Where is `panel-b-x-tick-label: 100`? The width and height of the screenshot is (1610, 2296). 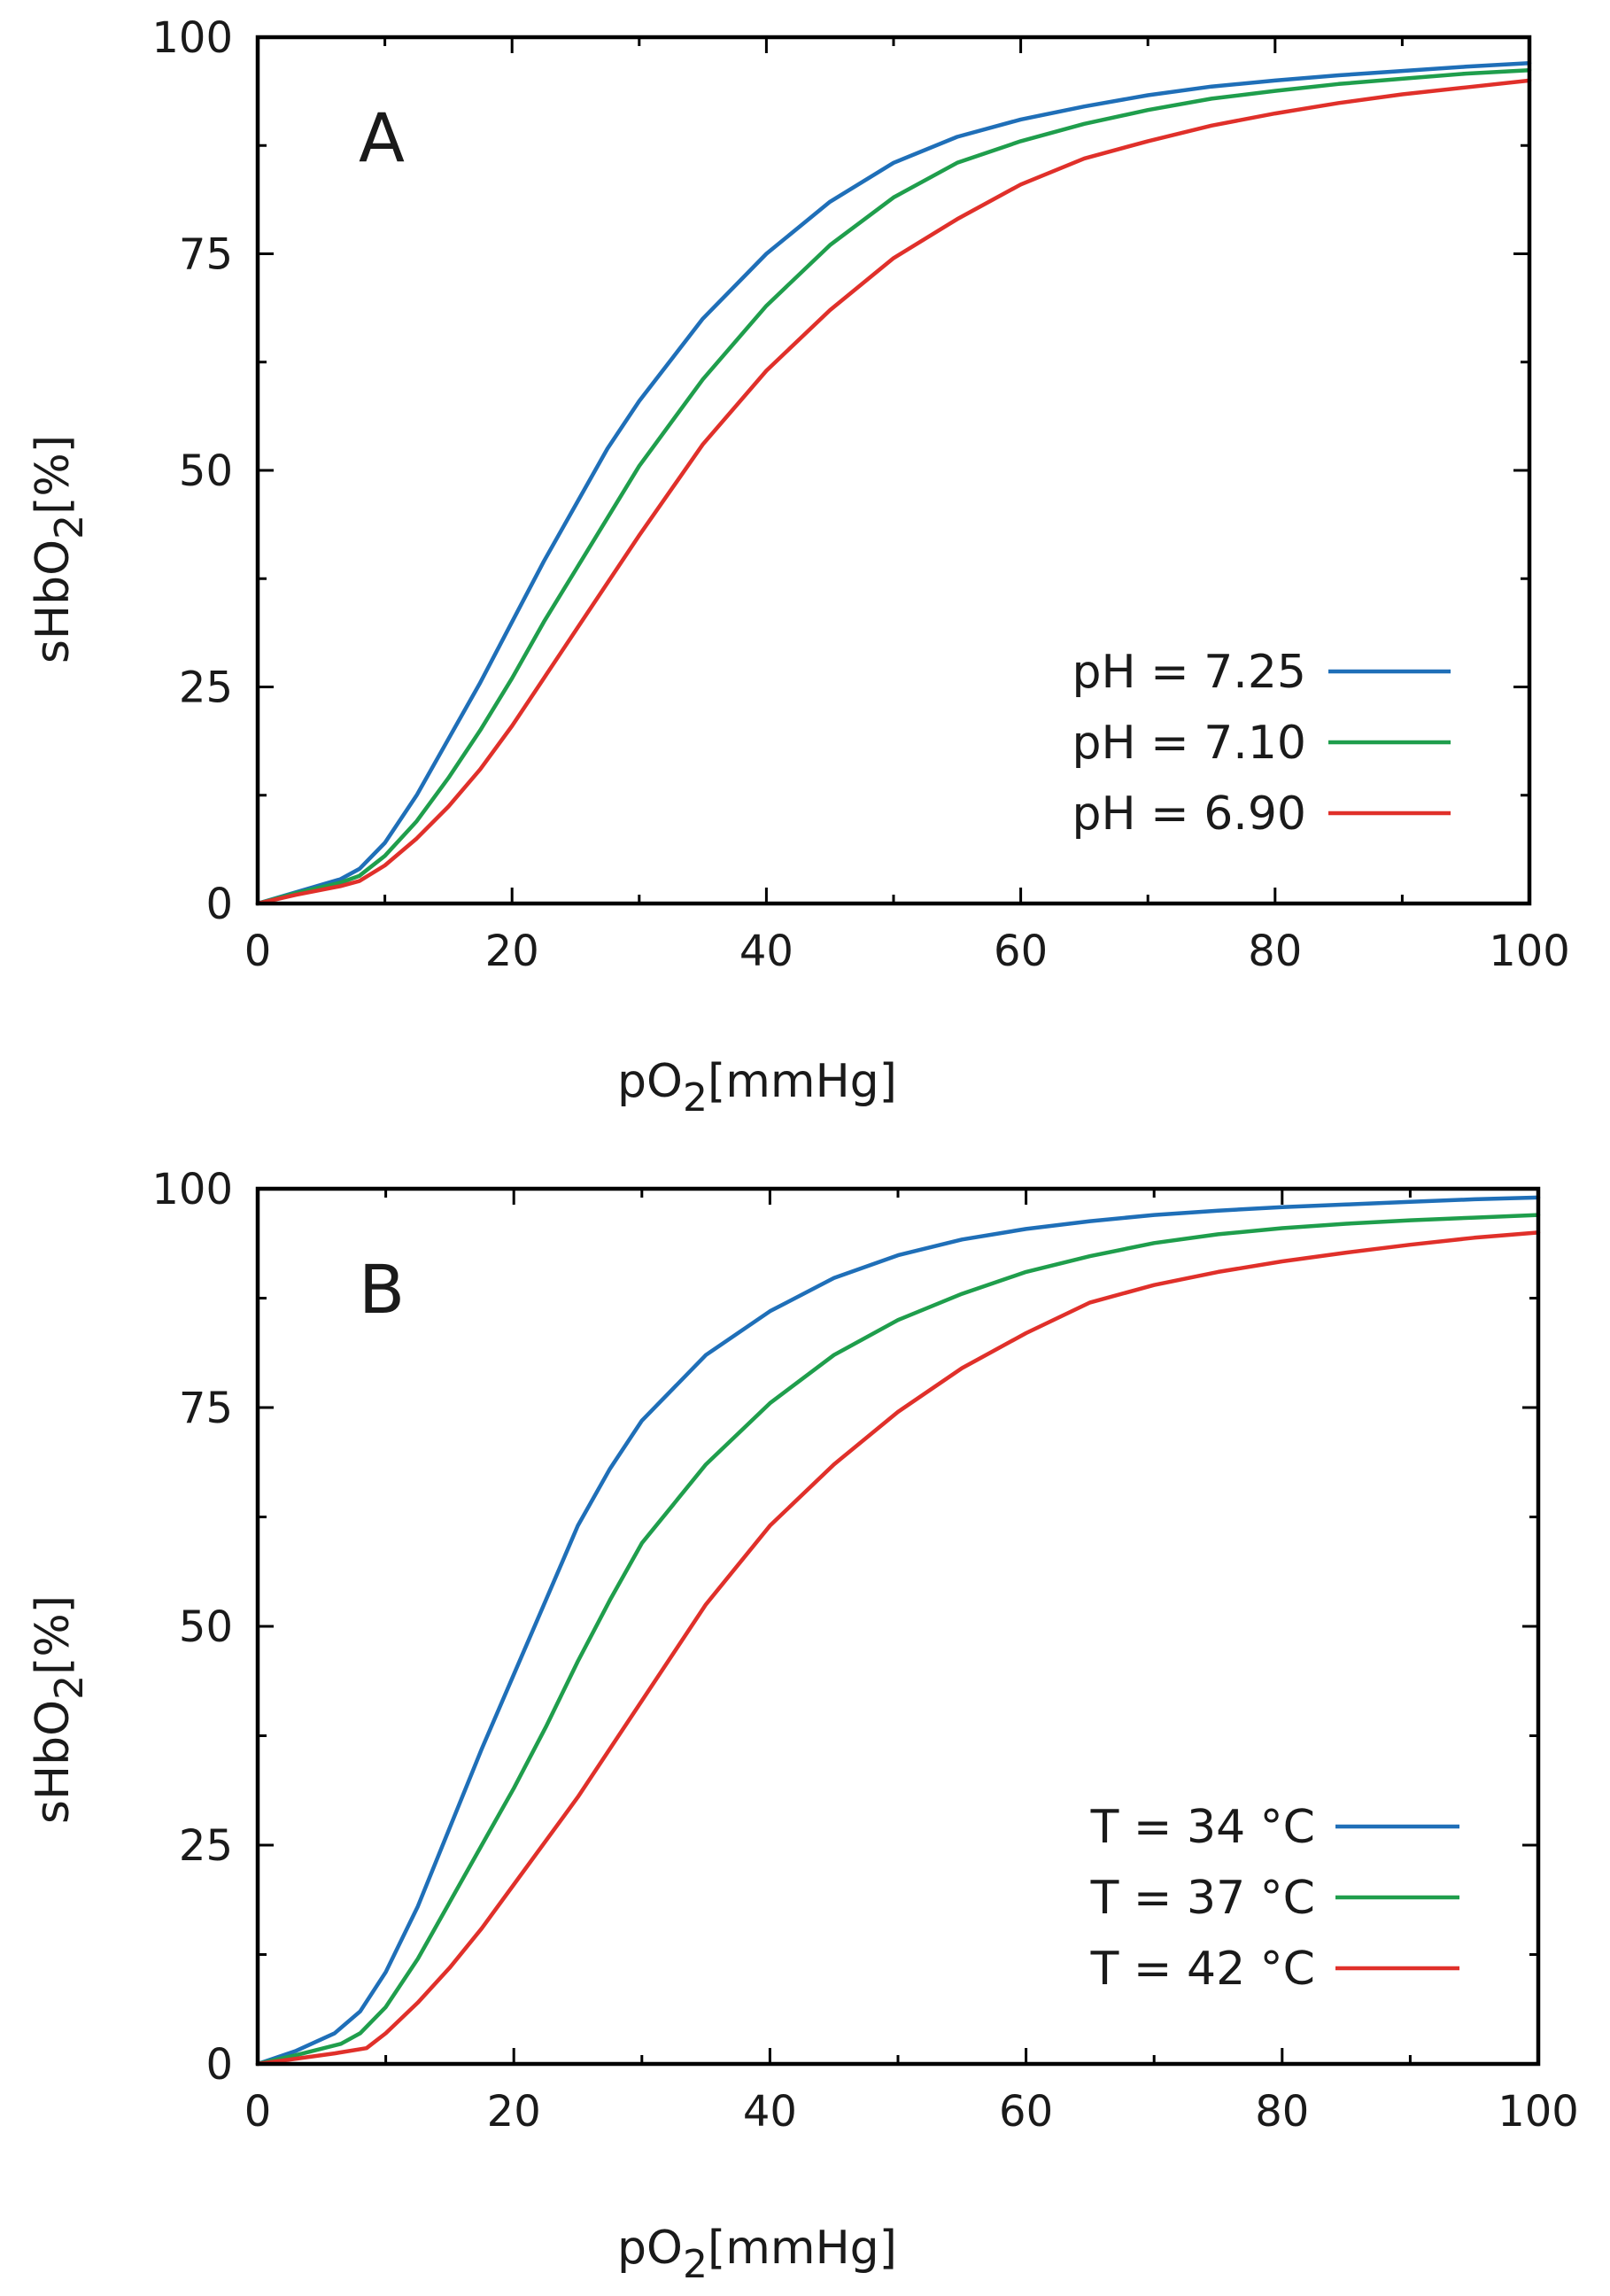
panel-b-x-tick-label: 100 is located at coordinates (1539, 2112).